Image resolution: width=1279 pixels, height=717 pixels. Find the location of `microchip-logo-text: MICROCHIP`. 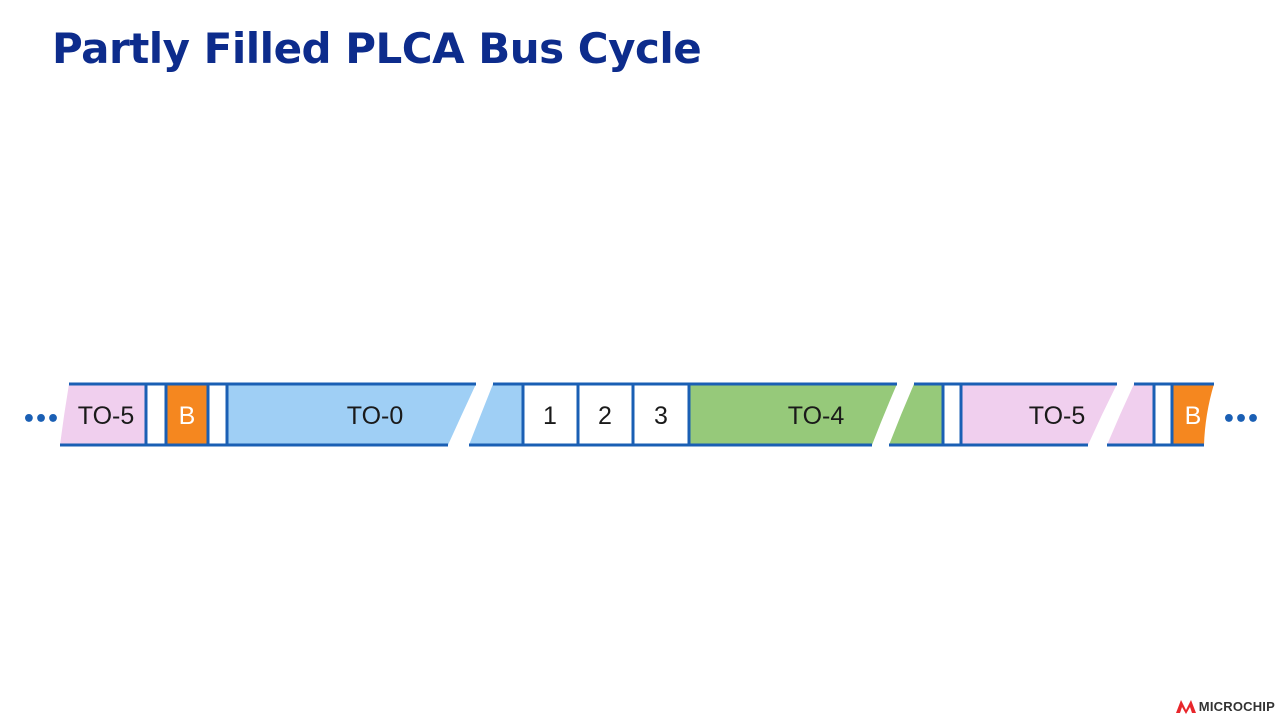

microchip-logo-text: MICROCHIP is located at coordinates (1236, 706).